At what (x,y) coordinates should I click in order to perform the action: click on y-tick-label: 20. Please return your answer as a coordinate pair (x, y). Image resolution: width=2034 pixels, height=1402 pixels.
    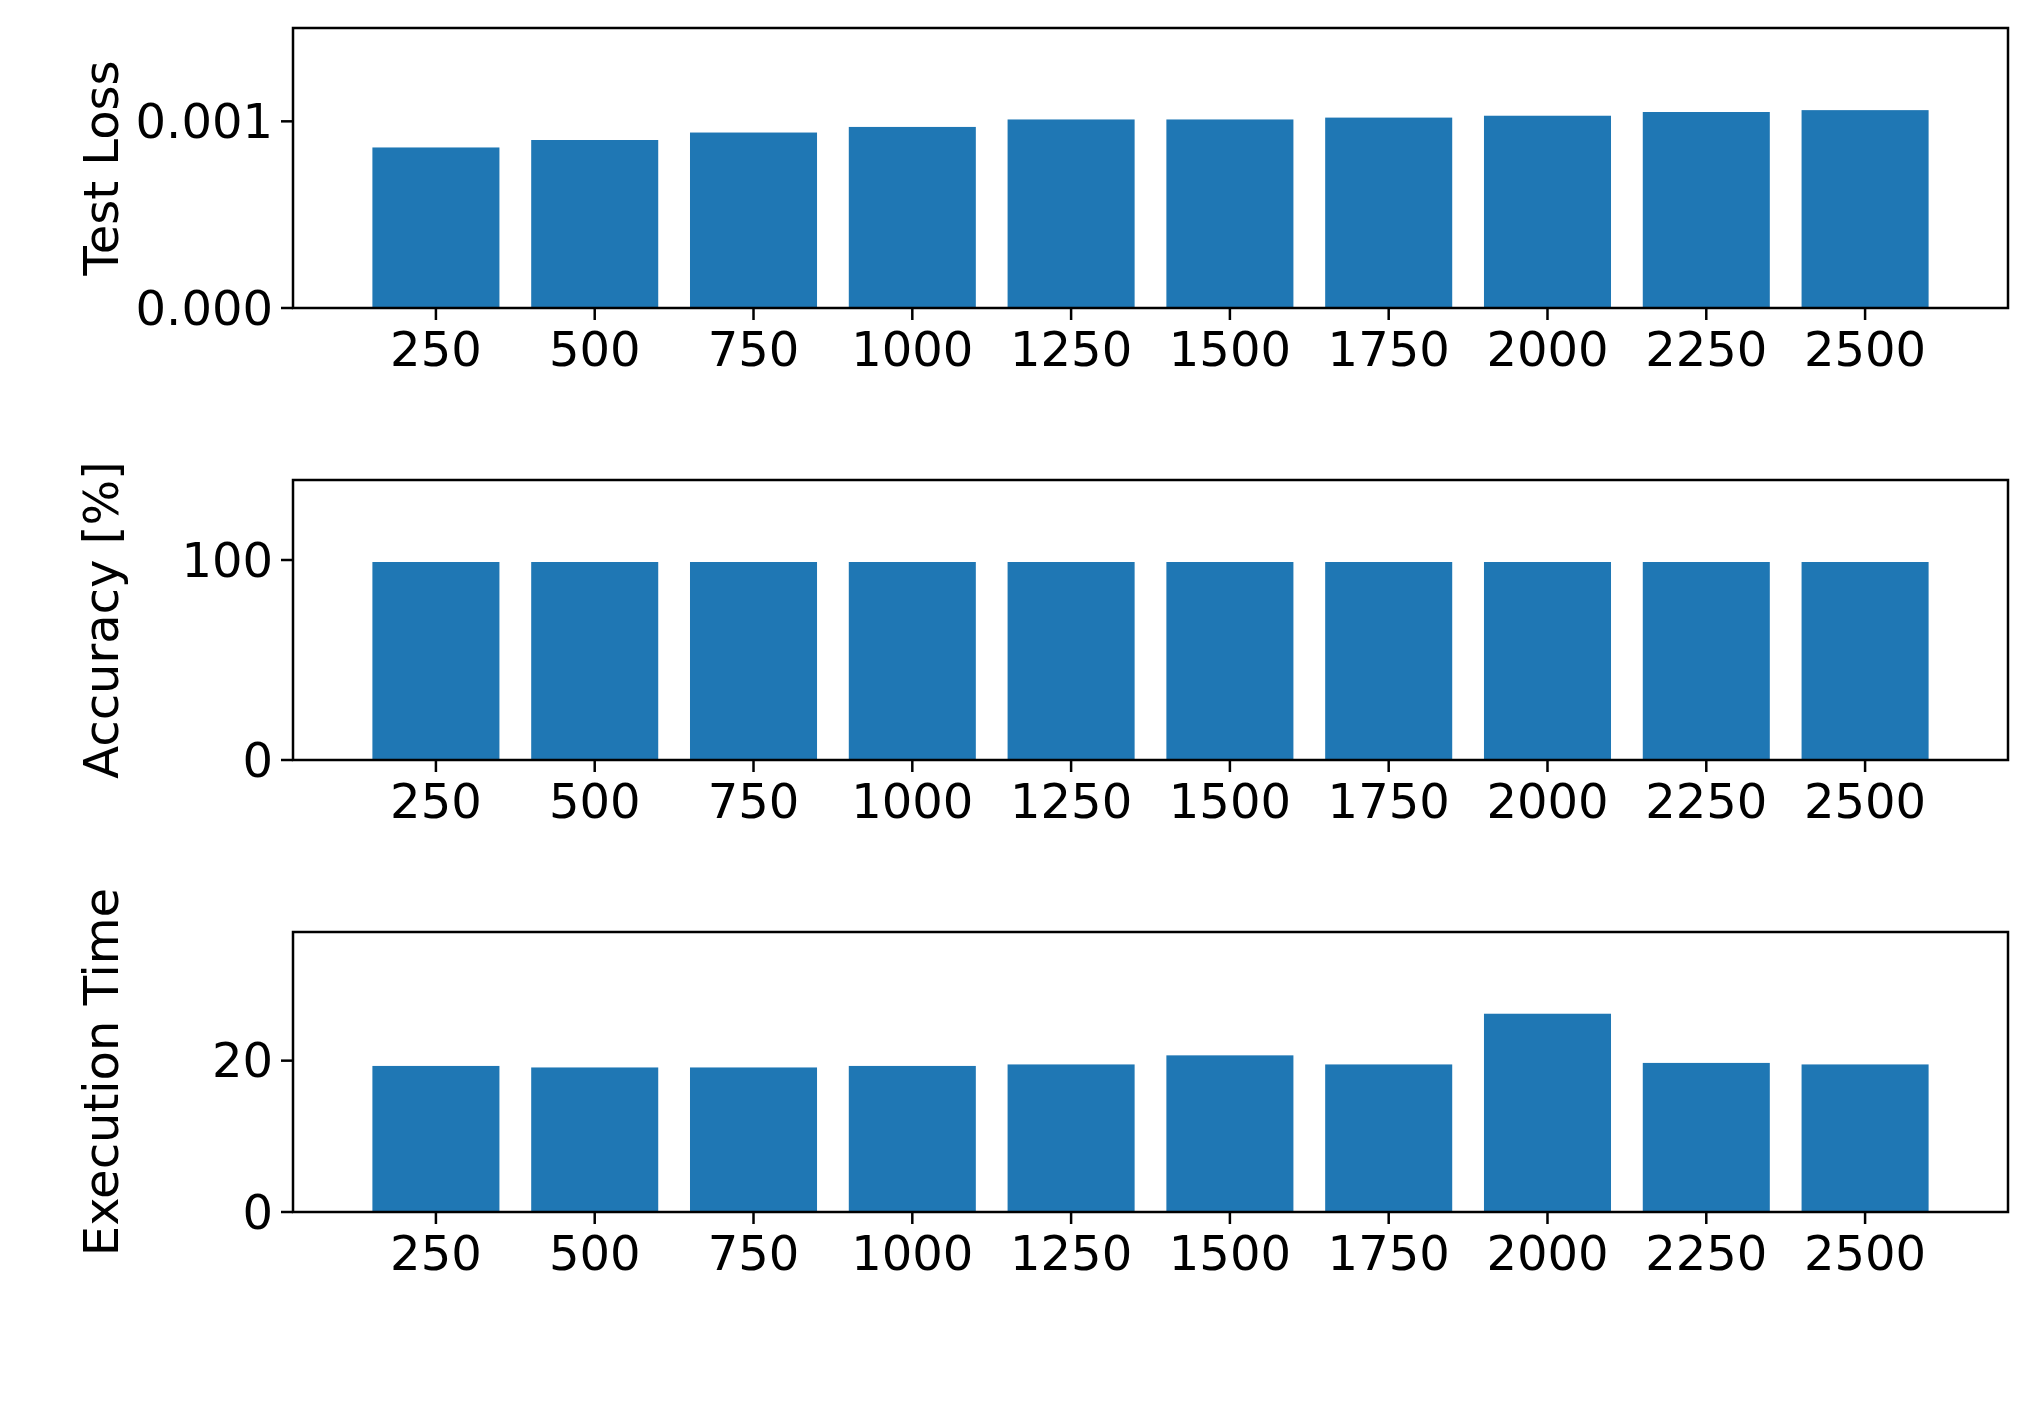
    Looking at the image, I should click on (242, 1060).